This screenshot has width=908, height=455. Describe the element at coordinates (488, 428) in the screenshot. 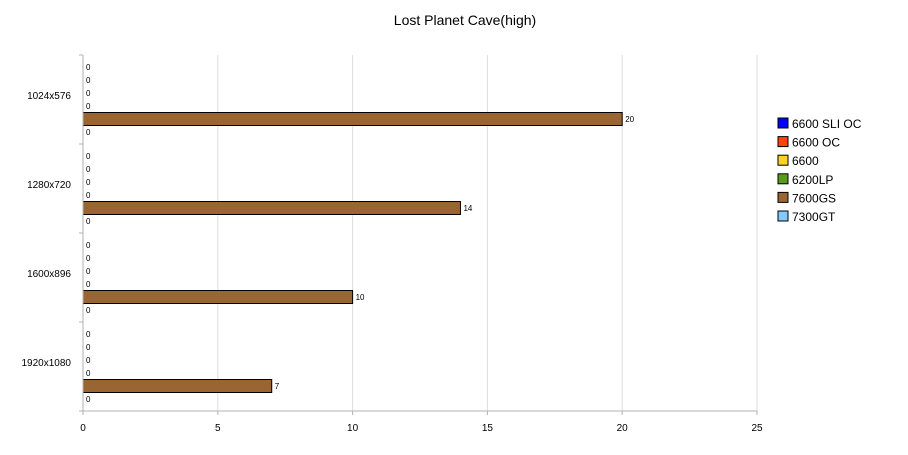

I see `x-tick-label: 15` at that location.